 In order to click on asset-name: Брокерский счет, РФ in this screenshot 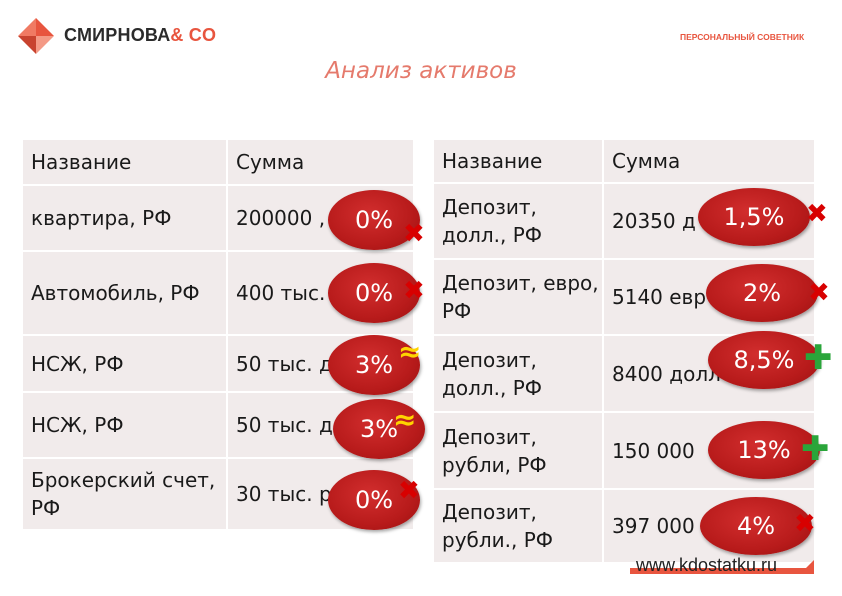, I will do `click(125, 494)`.